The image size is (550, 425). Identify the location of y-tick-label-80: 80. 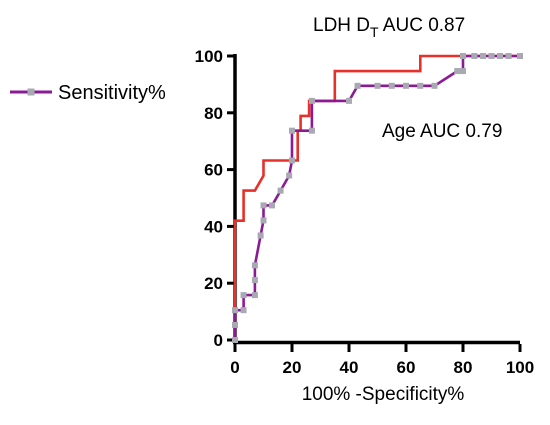
(213, 113).